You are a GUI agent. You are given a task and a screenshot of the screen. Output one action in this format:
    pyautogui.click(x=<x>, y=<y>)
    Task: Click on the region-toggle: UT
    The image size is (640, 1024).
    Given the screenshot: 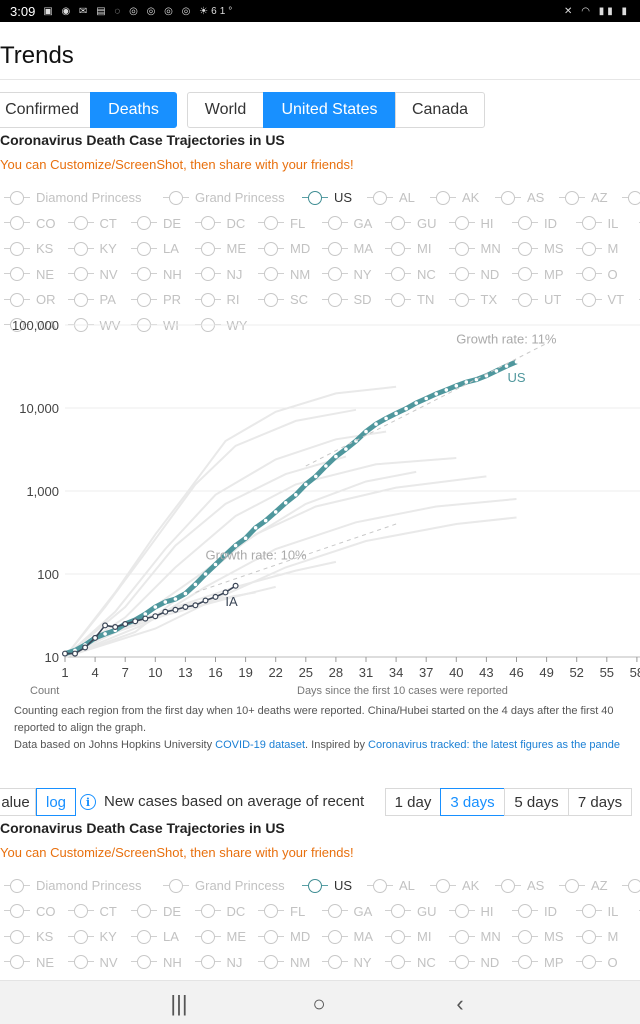 What is the action you would take?
    pyautogui.click(x=536, y=299)
    